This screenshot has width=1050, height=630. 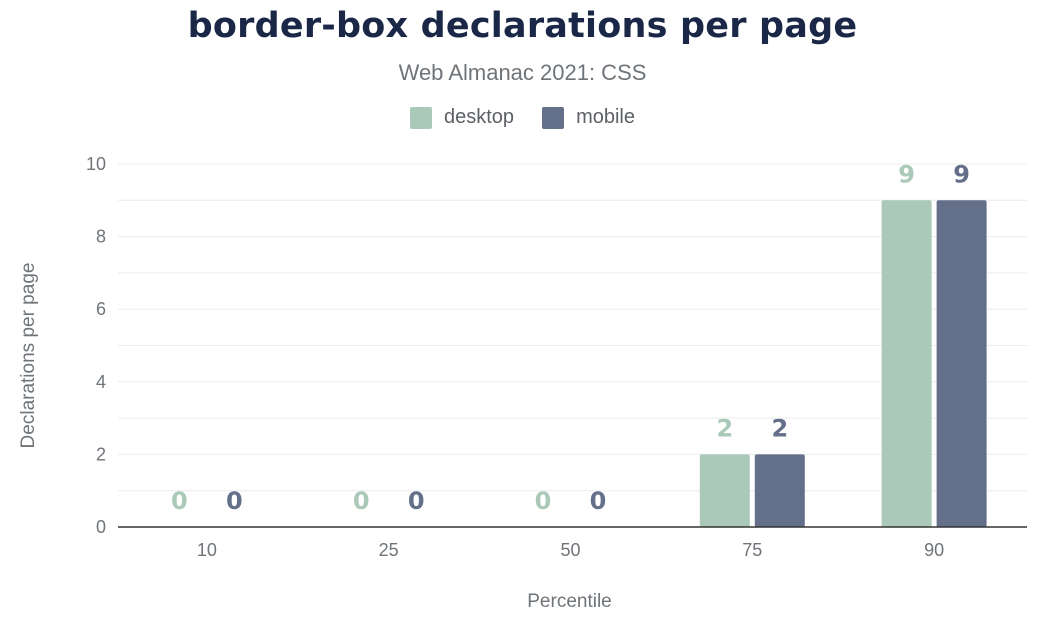 What do you see at coordinates (479, 117) in the screenshot?
I see `legend-label-desktop: desktop` at bounding box center [479, 117].